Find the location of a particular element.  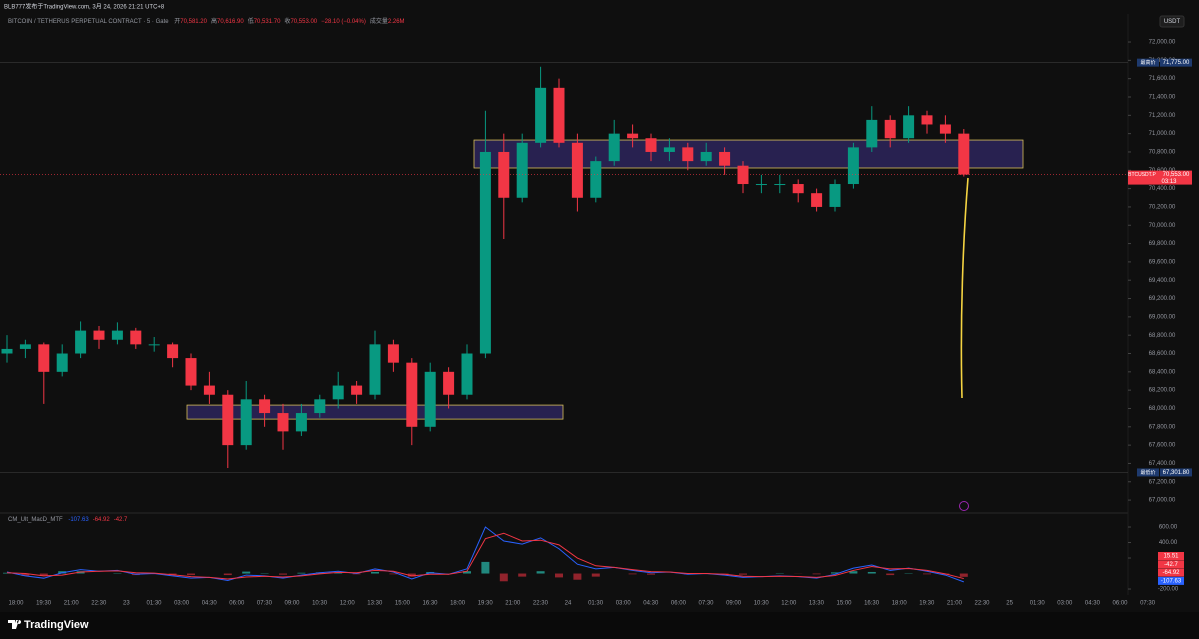

y-tick-label: 69,000.00 is located at coordinates (1162, 317).